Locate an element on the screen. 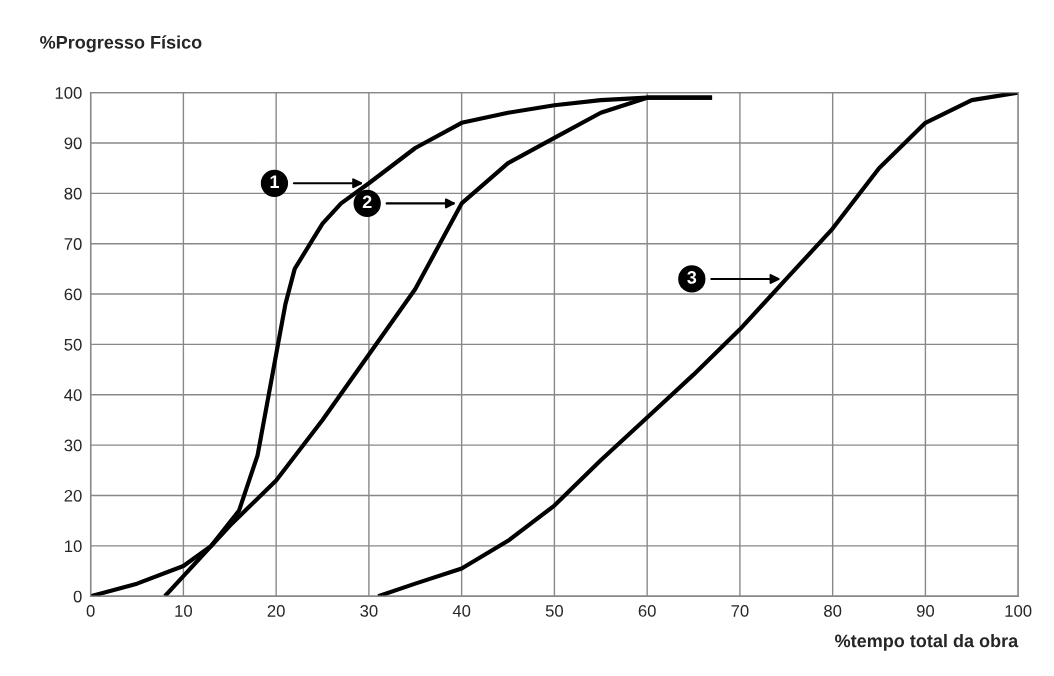 The height and width of the screenshot is (676, 1054). x-axis-title: %tempo total da obra is located at coordinates (927, 642).